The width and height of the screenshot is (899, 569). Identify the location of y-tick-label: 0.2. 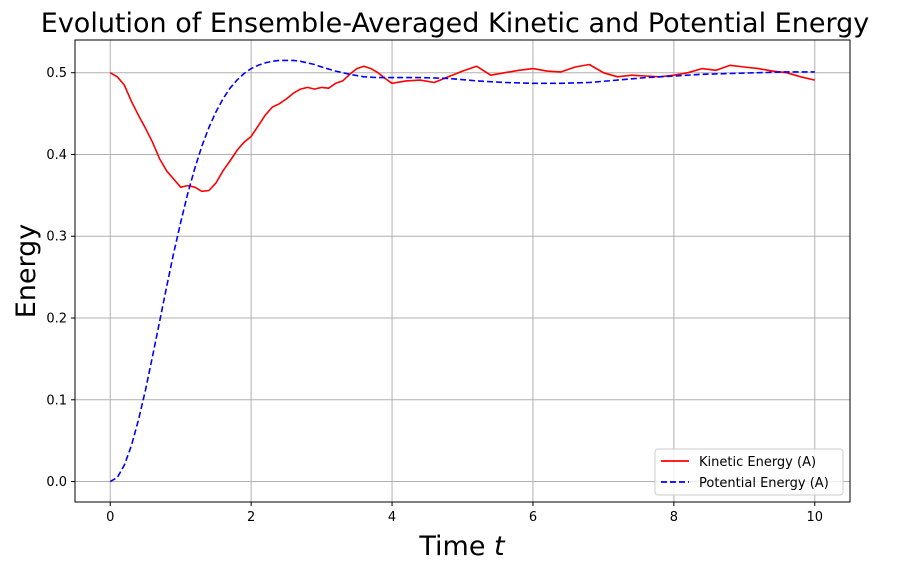
(56, 319).